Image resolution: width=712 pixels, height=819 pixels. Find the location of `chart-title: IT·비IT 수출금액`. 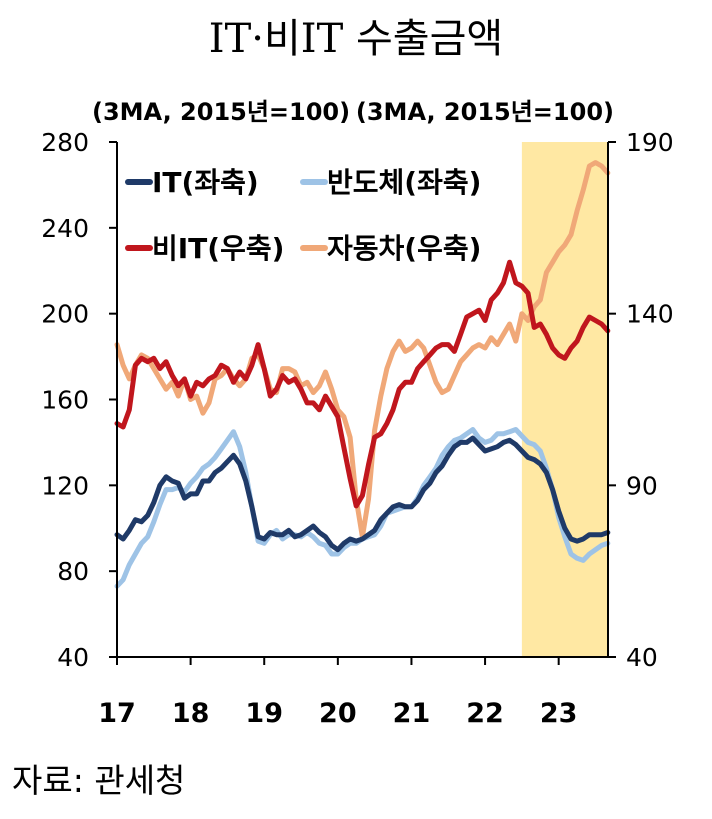

chart-title: IT·비IT 수출금액 is located at coordinates (356, 39).